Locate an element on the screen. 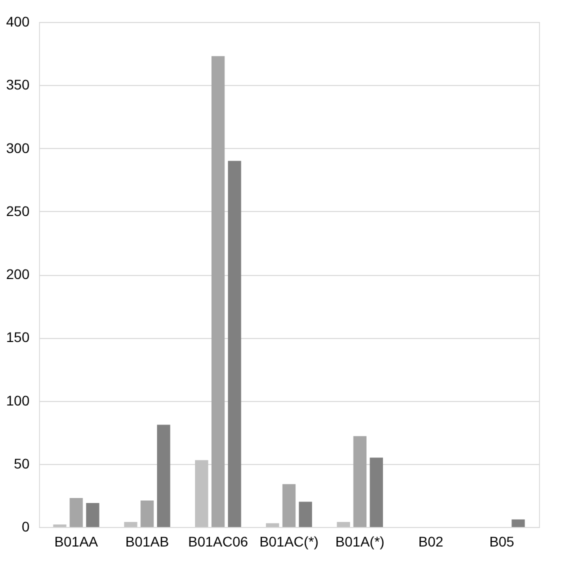 The image size is (568, 561). x-tick-label: B01AB is located at coordinates (147, 542).